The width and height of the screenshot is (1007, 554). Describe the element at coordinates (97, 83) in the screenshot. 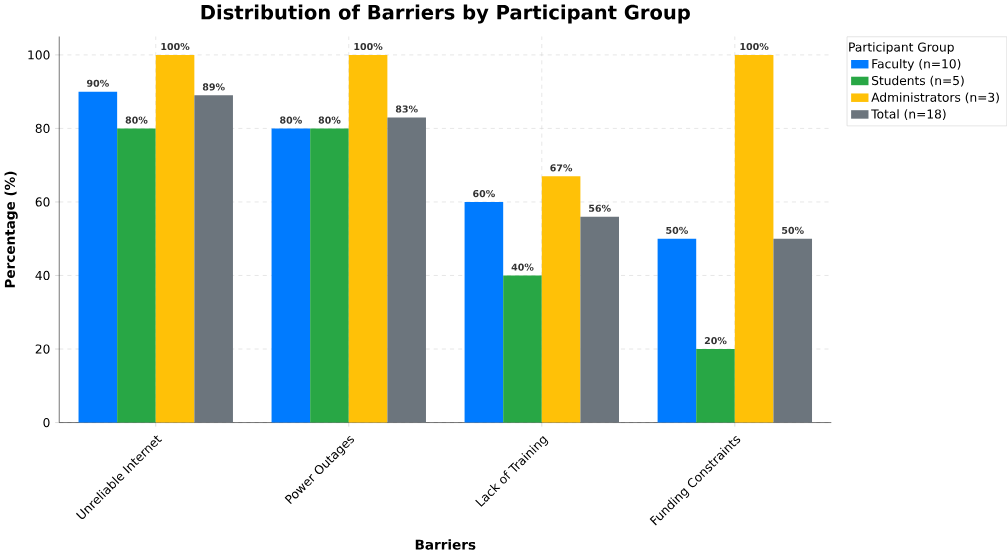

I see `data-label: 90%` at that location.